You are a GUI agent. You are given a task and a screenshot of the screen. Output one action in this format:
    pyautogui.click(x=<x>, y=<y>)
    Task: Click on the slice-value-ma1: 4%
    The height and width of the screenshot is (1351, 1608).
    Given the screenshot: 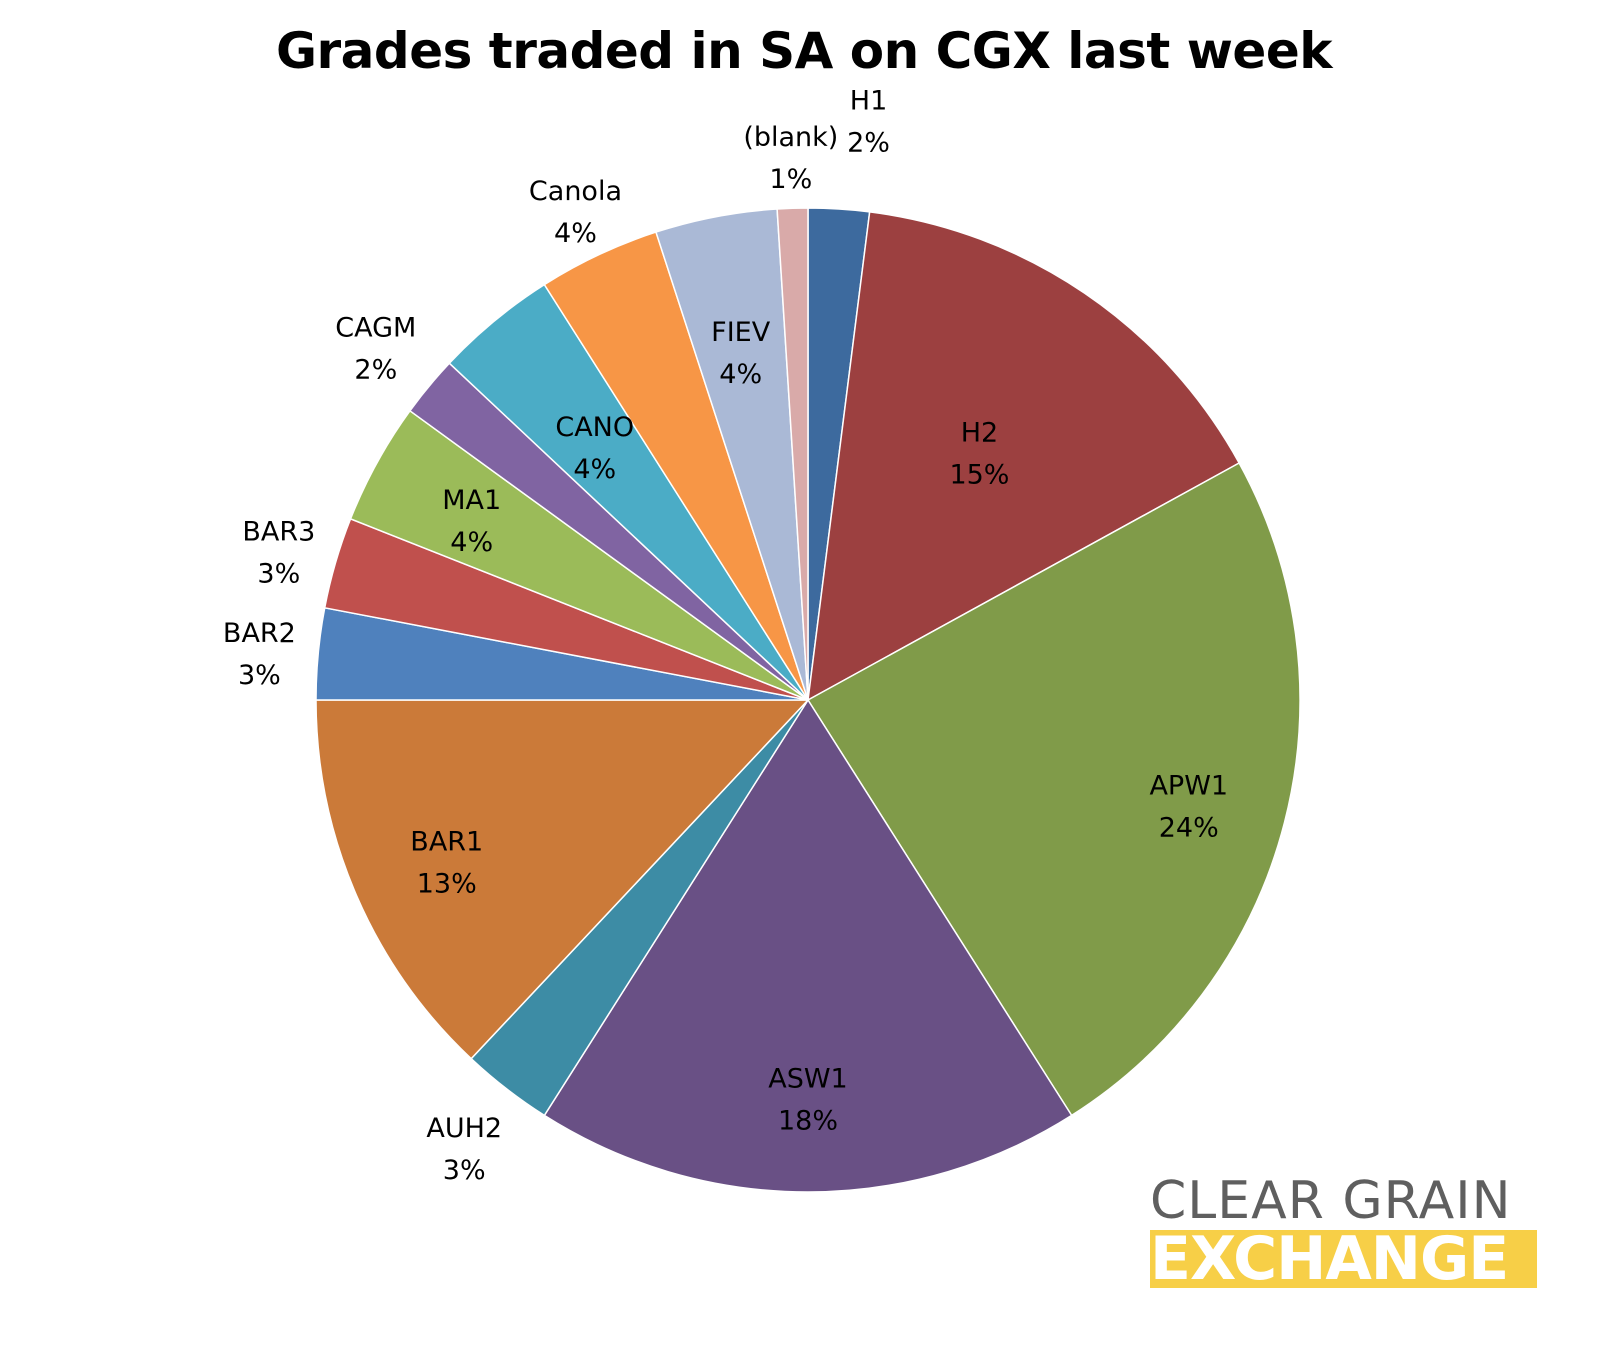 What is the action you would take?
    pyautogui.click(x=471, y=542)
    